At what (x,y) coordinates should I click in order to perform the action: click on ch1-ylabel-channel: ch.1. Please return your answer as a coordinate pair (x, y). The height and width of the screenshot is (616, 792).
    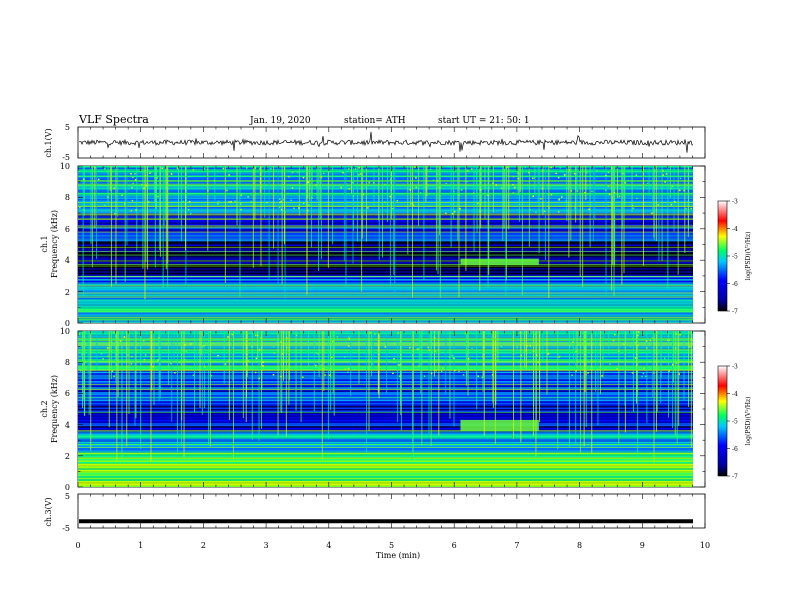
    Looking at the image, I should click on (44, 243).